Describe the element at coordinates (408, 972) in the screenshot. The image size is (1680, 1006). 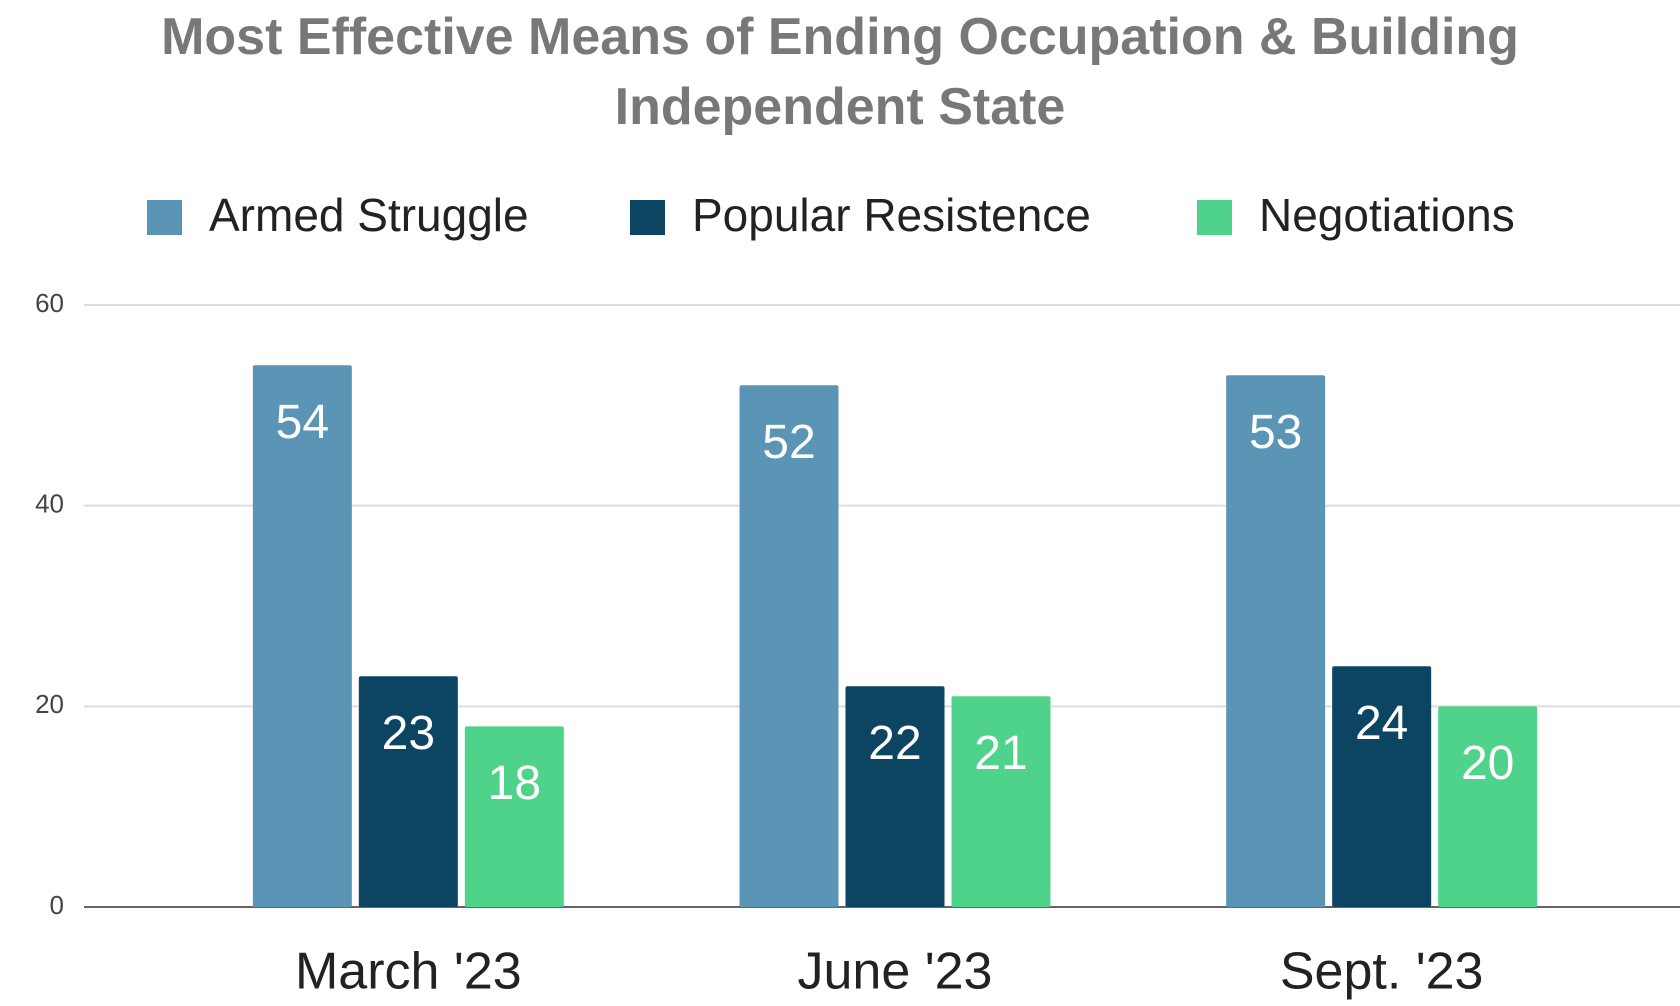
I see `x-tick-label: March '23` at that location.